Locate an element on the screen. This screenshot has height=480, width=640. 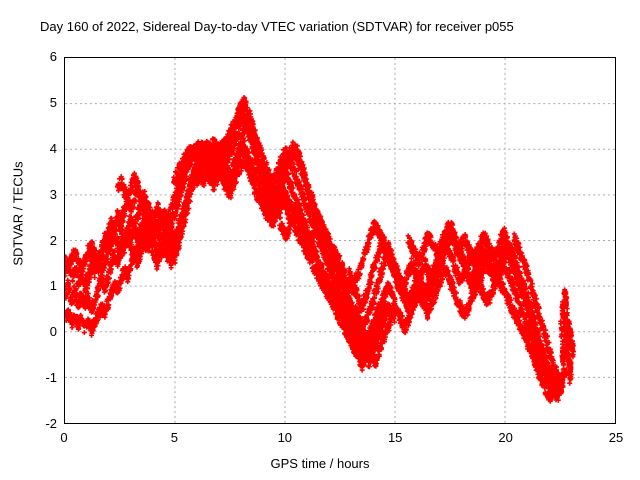
y-tick-label: -1 is located at coordinates (51, 378).